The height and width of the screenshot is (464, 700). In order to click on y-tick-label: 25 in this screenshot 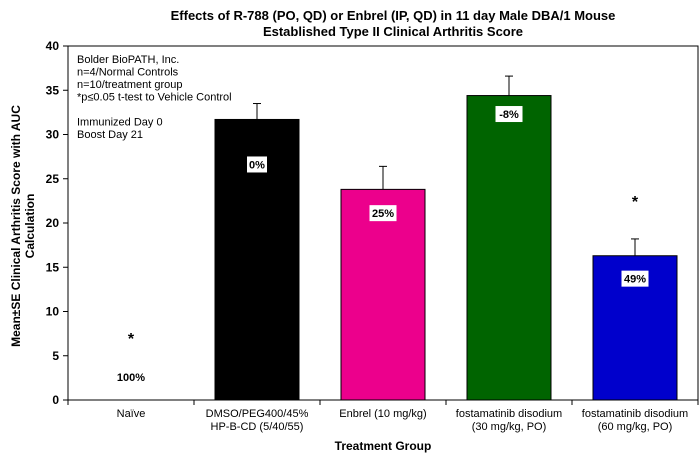, I will do `click(53, 179)`.